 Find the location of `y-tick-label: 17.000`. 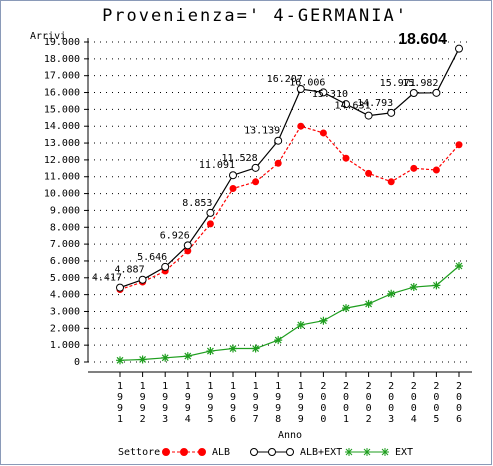

y-tick-label: 17.000 is located at coordinates (62, 76).